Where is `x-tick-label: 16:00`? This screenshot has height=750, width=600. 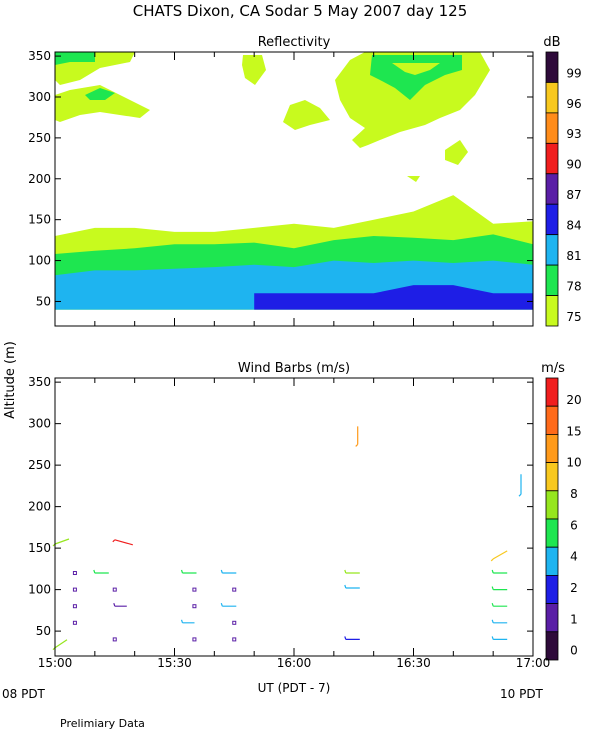 x-tick-label: 16:00 is located at coordinates (294, 663).